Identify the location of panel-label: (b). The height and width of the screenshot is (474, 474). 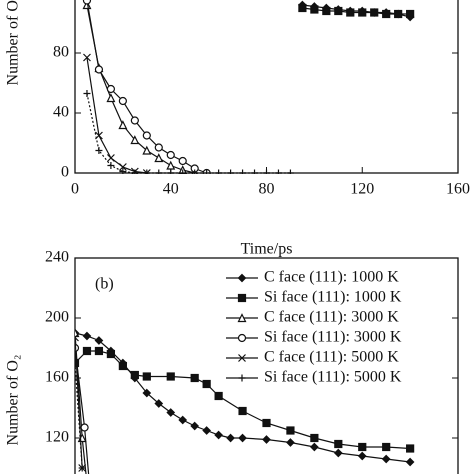
(104, 284).